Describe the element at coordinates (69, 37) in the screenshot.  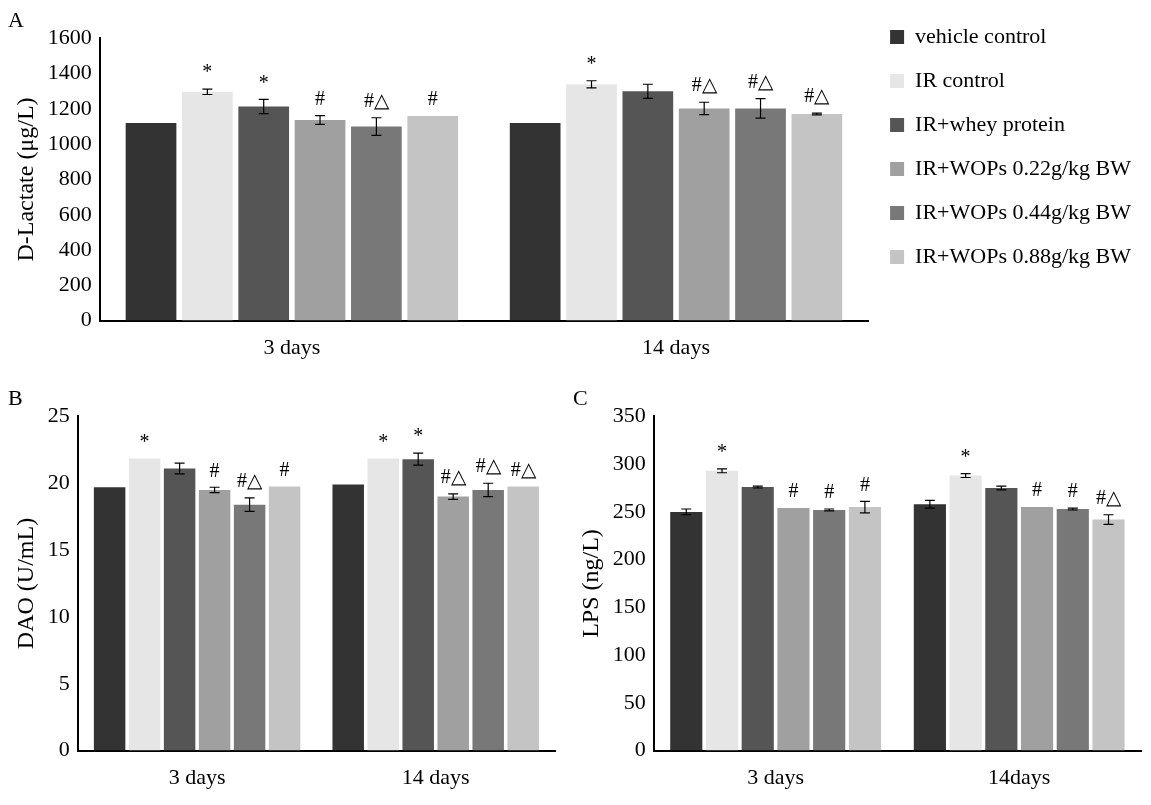
I see `y-tick-label: 1600` at that location.